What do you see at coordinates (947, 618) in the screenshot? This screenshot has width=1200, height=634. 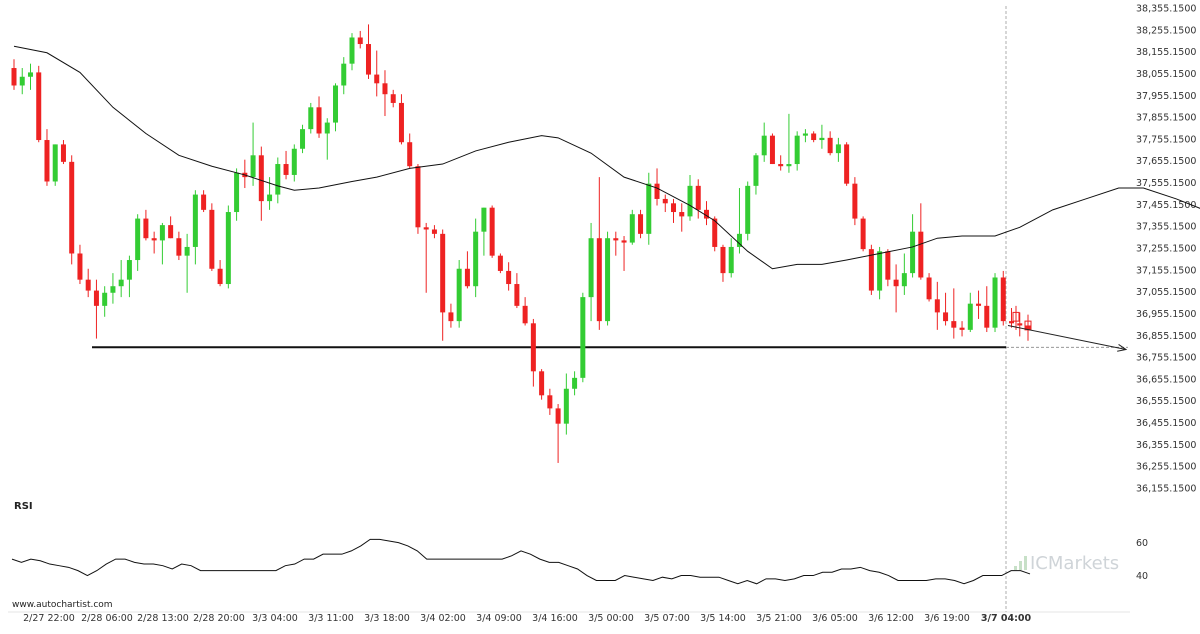 I see `x-tick-label: 3/6 19:00` at bounding box center [947, 618].